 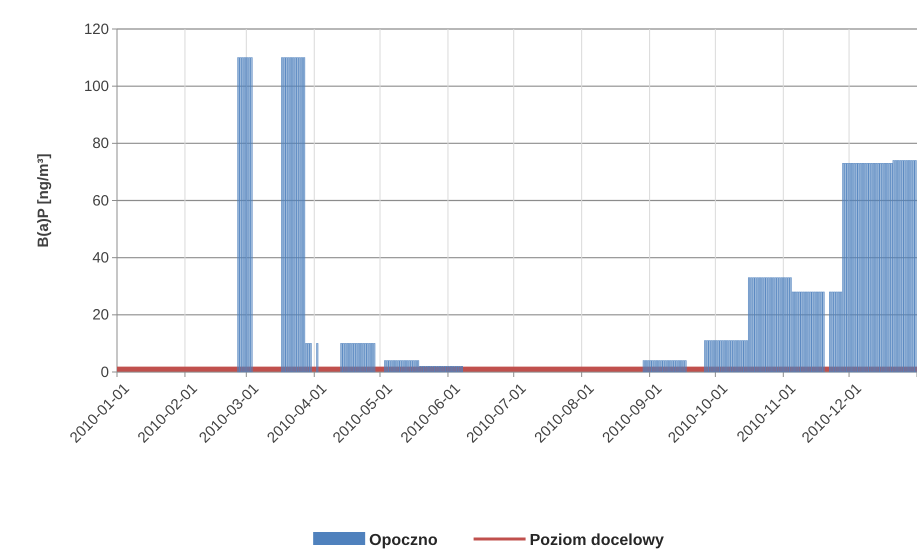 I want to click on y-tick-label: 40, so click(x=100, y=257).